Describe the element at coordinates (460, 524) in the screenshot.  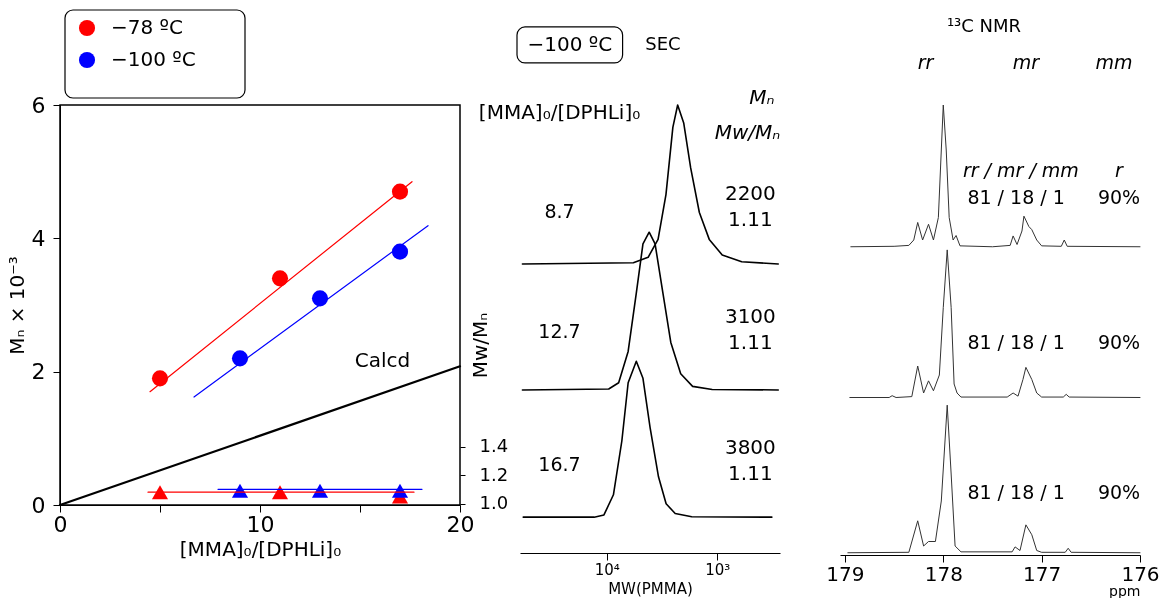
I see `x-tick-label: 20` at that location.